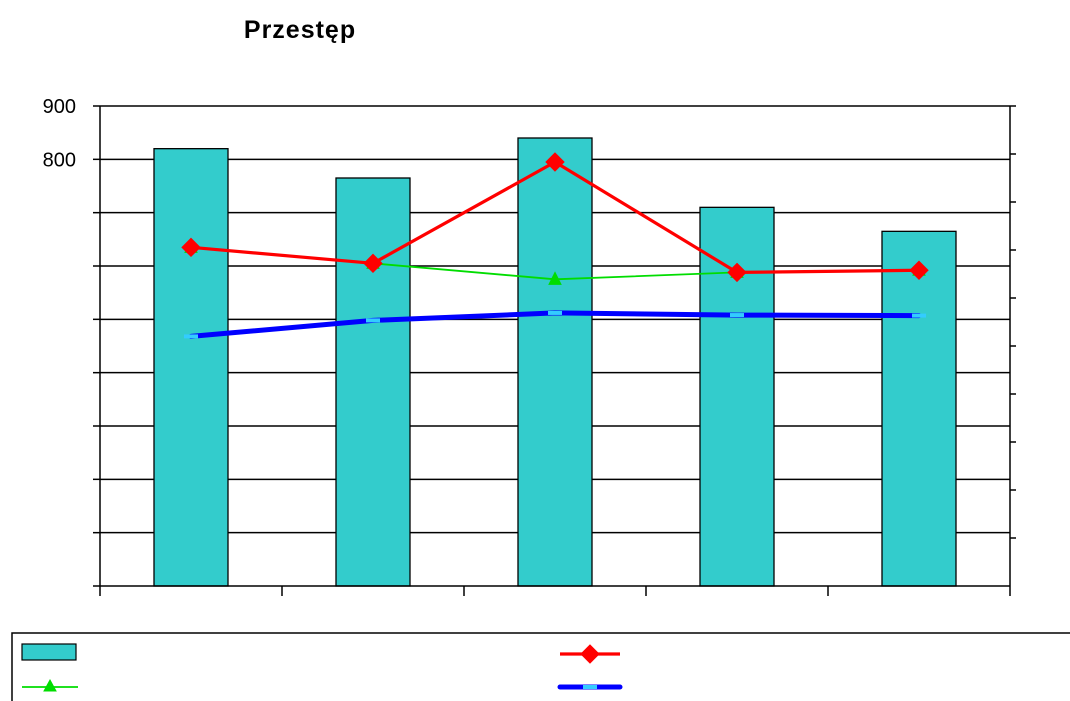 Image resolution: width=1070 pixels, height=701 pixels. What do you see at coordinates (50, 685) in the screenshot?
I see `legend-triangle-marker` at bounding box center [50, 685].